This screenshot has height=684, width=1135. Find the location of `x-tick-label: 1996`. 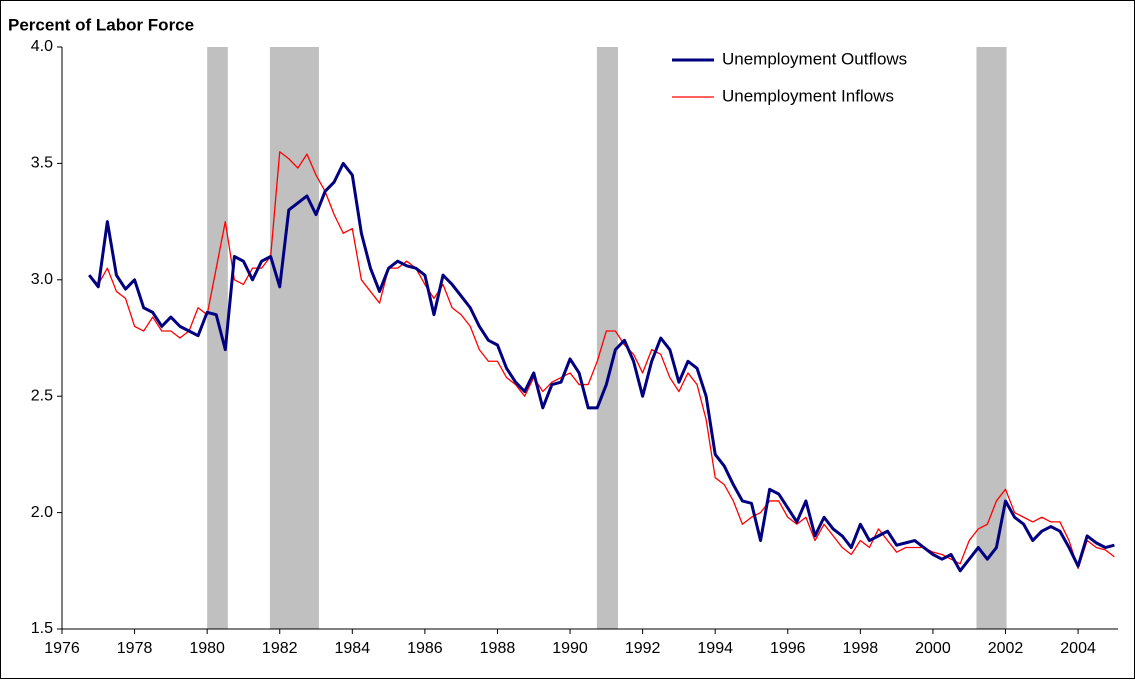

x-tick-label: 1996 is located at coordinates (788, 648).